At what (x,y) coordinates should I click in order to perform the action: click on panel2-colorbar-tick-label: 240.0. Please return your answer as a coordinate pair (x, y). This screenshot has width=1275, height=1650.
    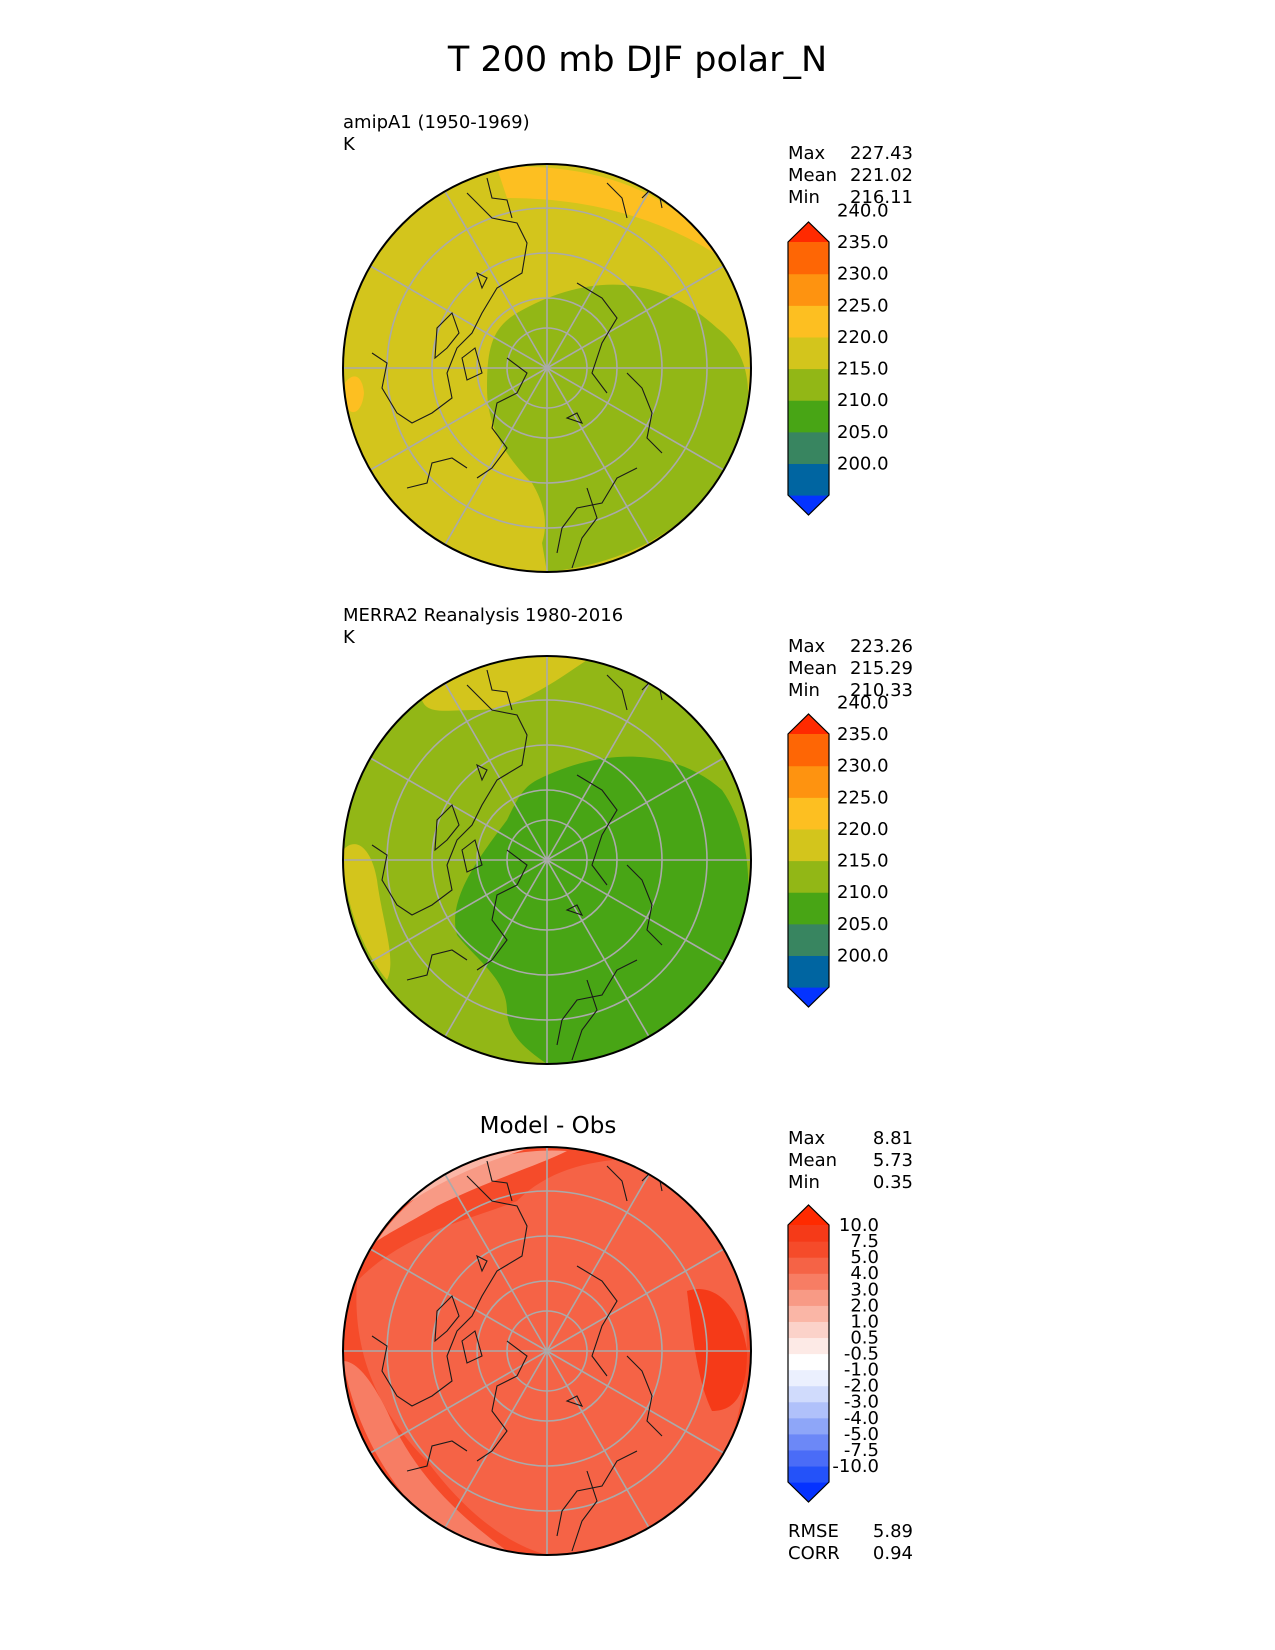
    Looking at the image, I should click on (863, 702).